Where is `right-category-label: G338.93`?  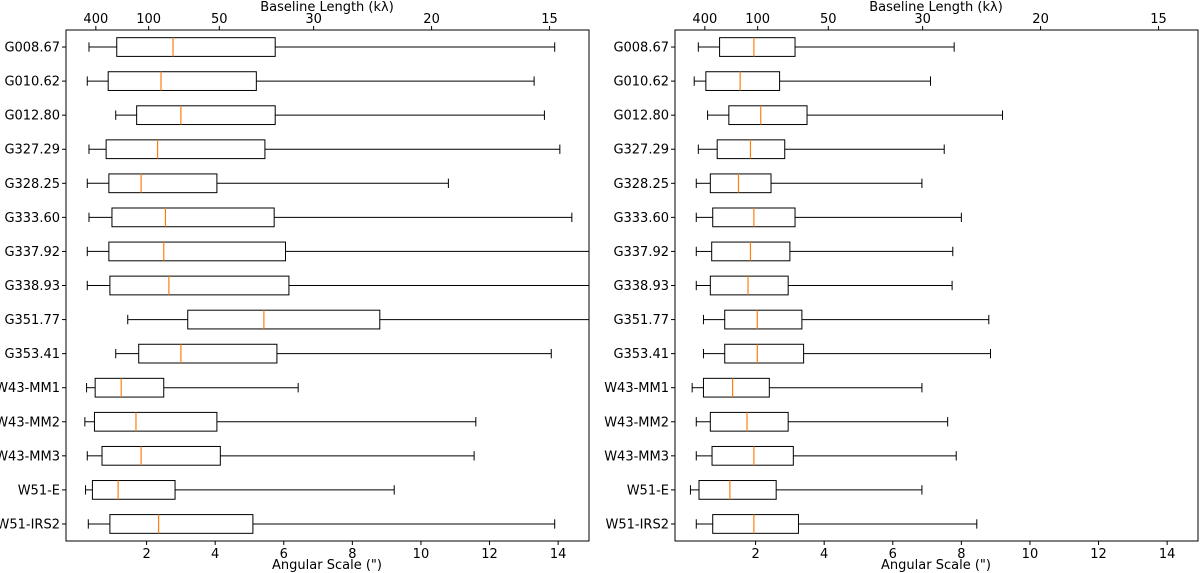 right-category-label: G338.93 is located at coordinates (641, 286).